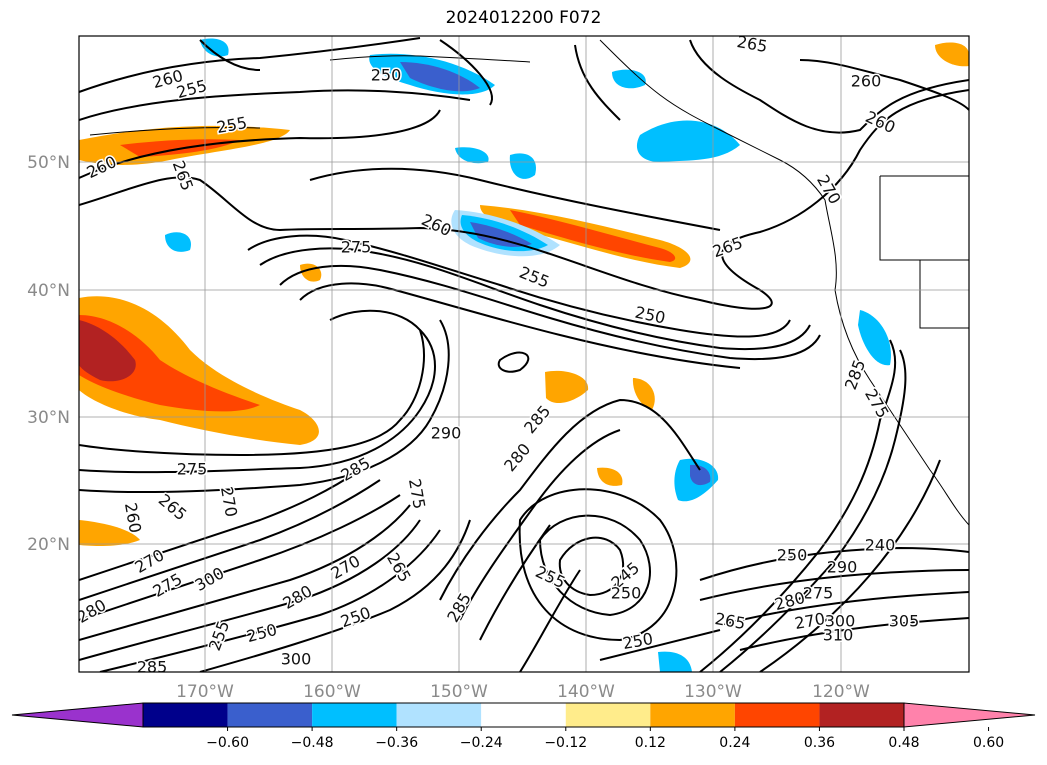  I want to click on lat-tick-label: 40°N, so click(48, 291).